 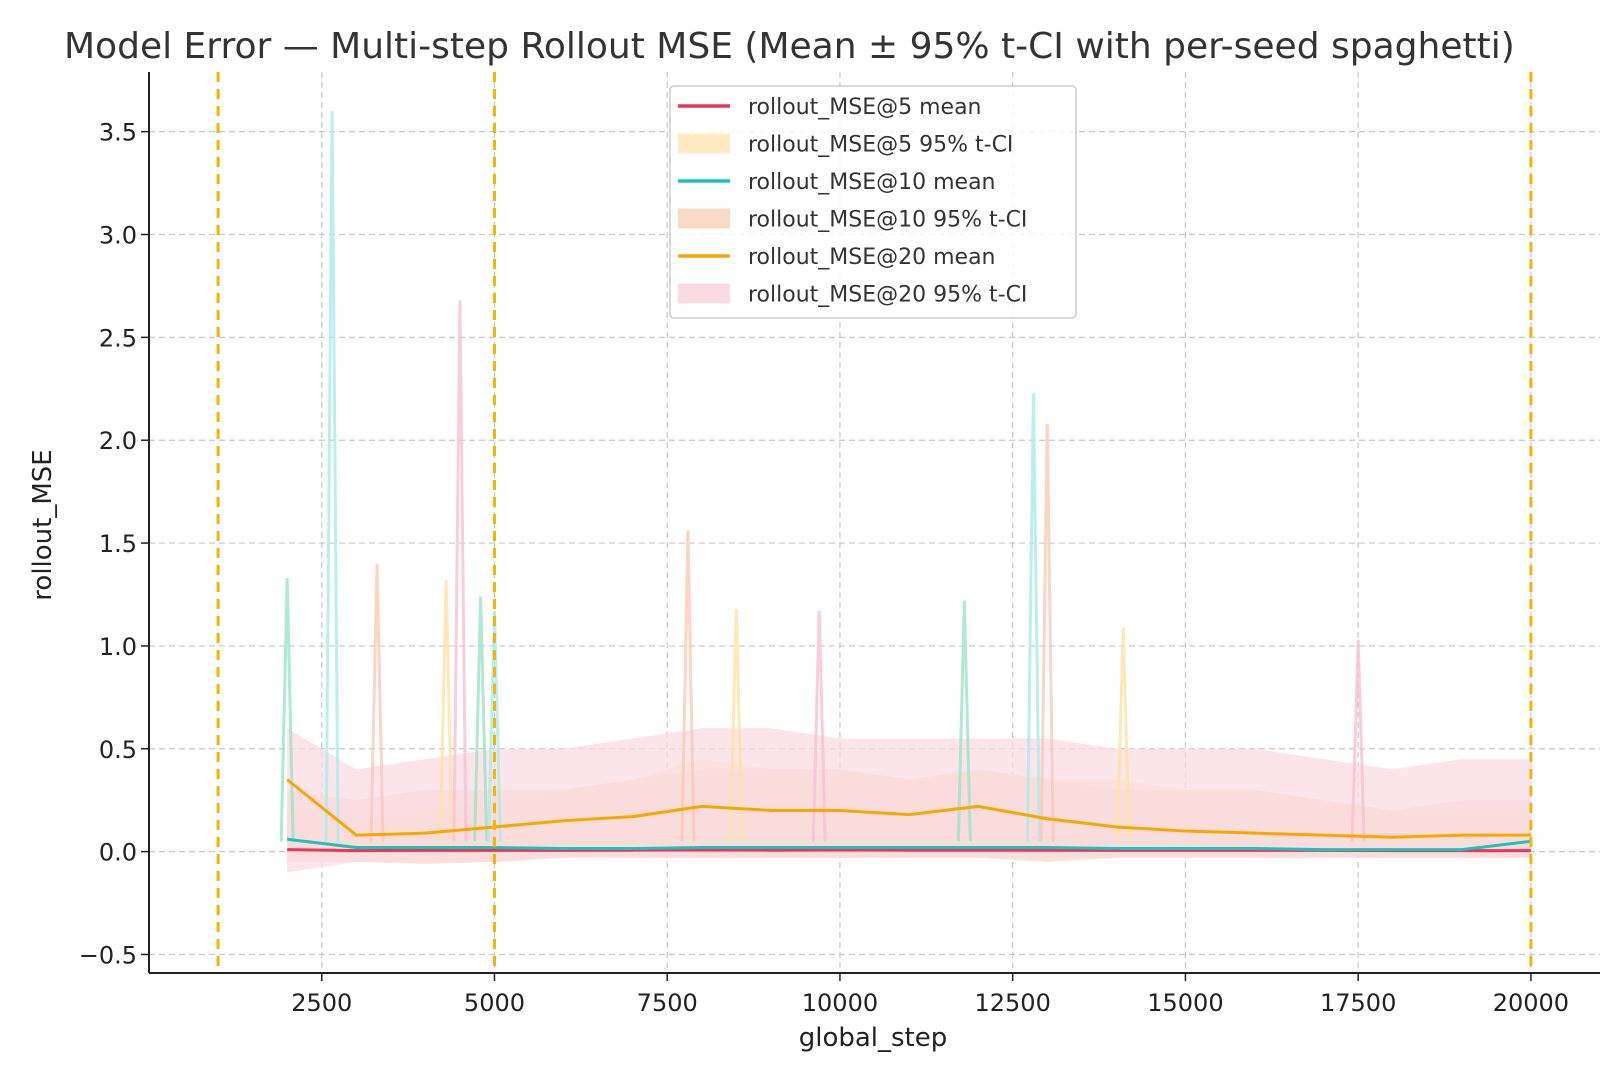 What do you see at coordinates (880, 145) in the screenshot?
I see `legend-entry-label: rollout_MSE@5 95% t-CI` at bounding box center [880, 145].